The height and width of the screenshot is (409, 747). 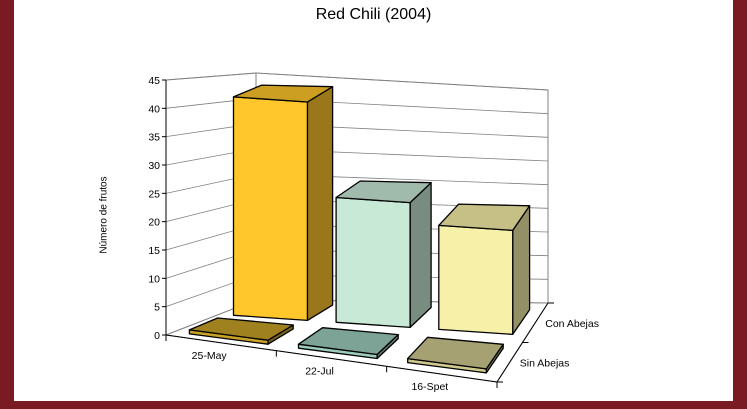 I want to click on y-tick-label: 20, so click(x=154, y=223).